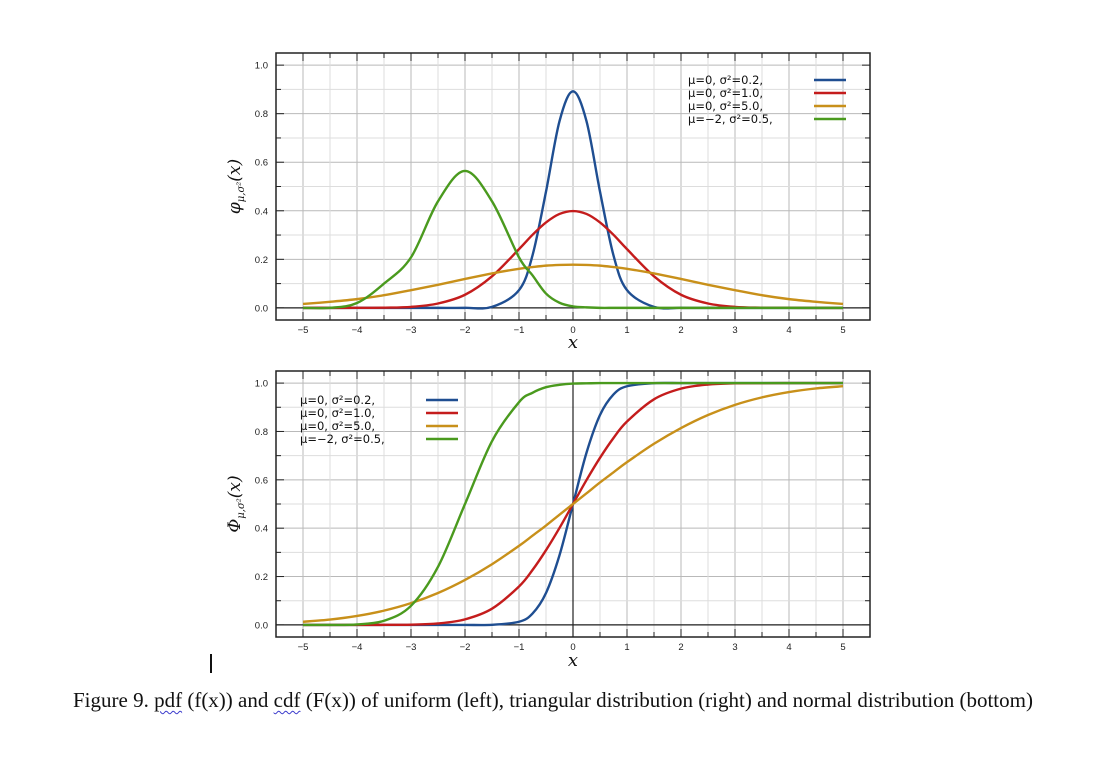 This screenshot has width=1106, height=769. Describe the element at coordinates (168, 700) in the screenshot. I see `caption-pdf-word: pdf` at that location.